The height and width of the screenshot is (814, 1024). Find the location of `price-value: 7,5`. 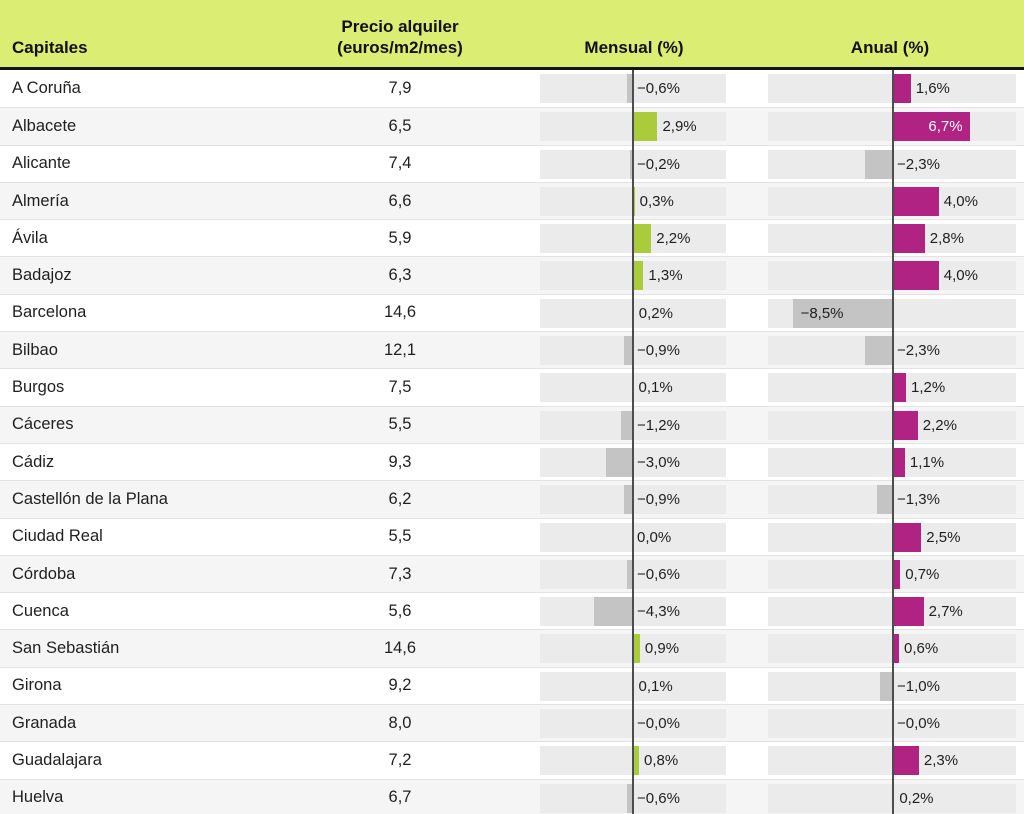

price-value: 7,5 is located at coordinates (400, 387).